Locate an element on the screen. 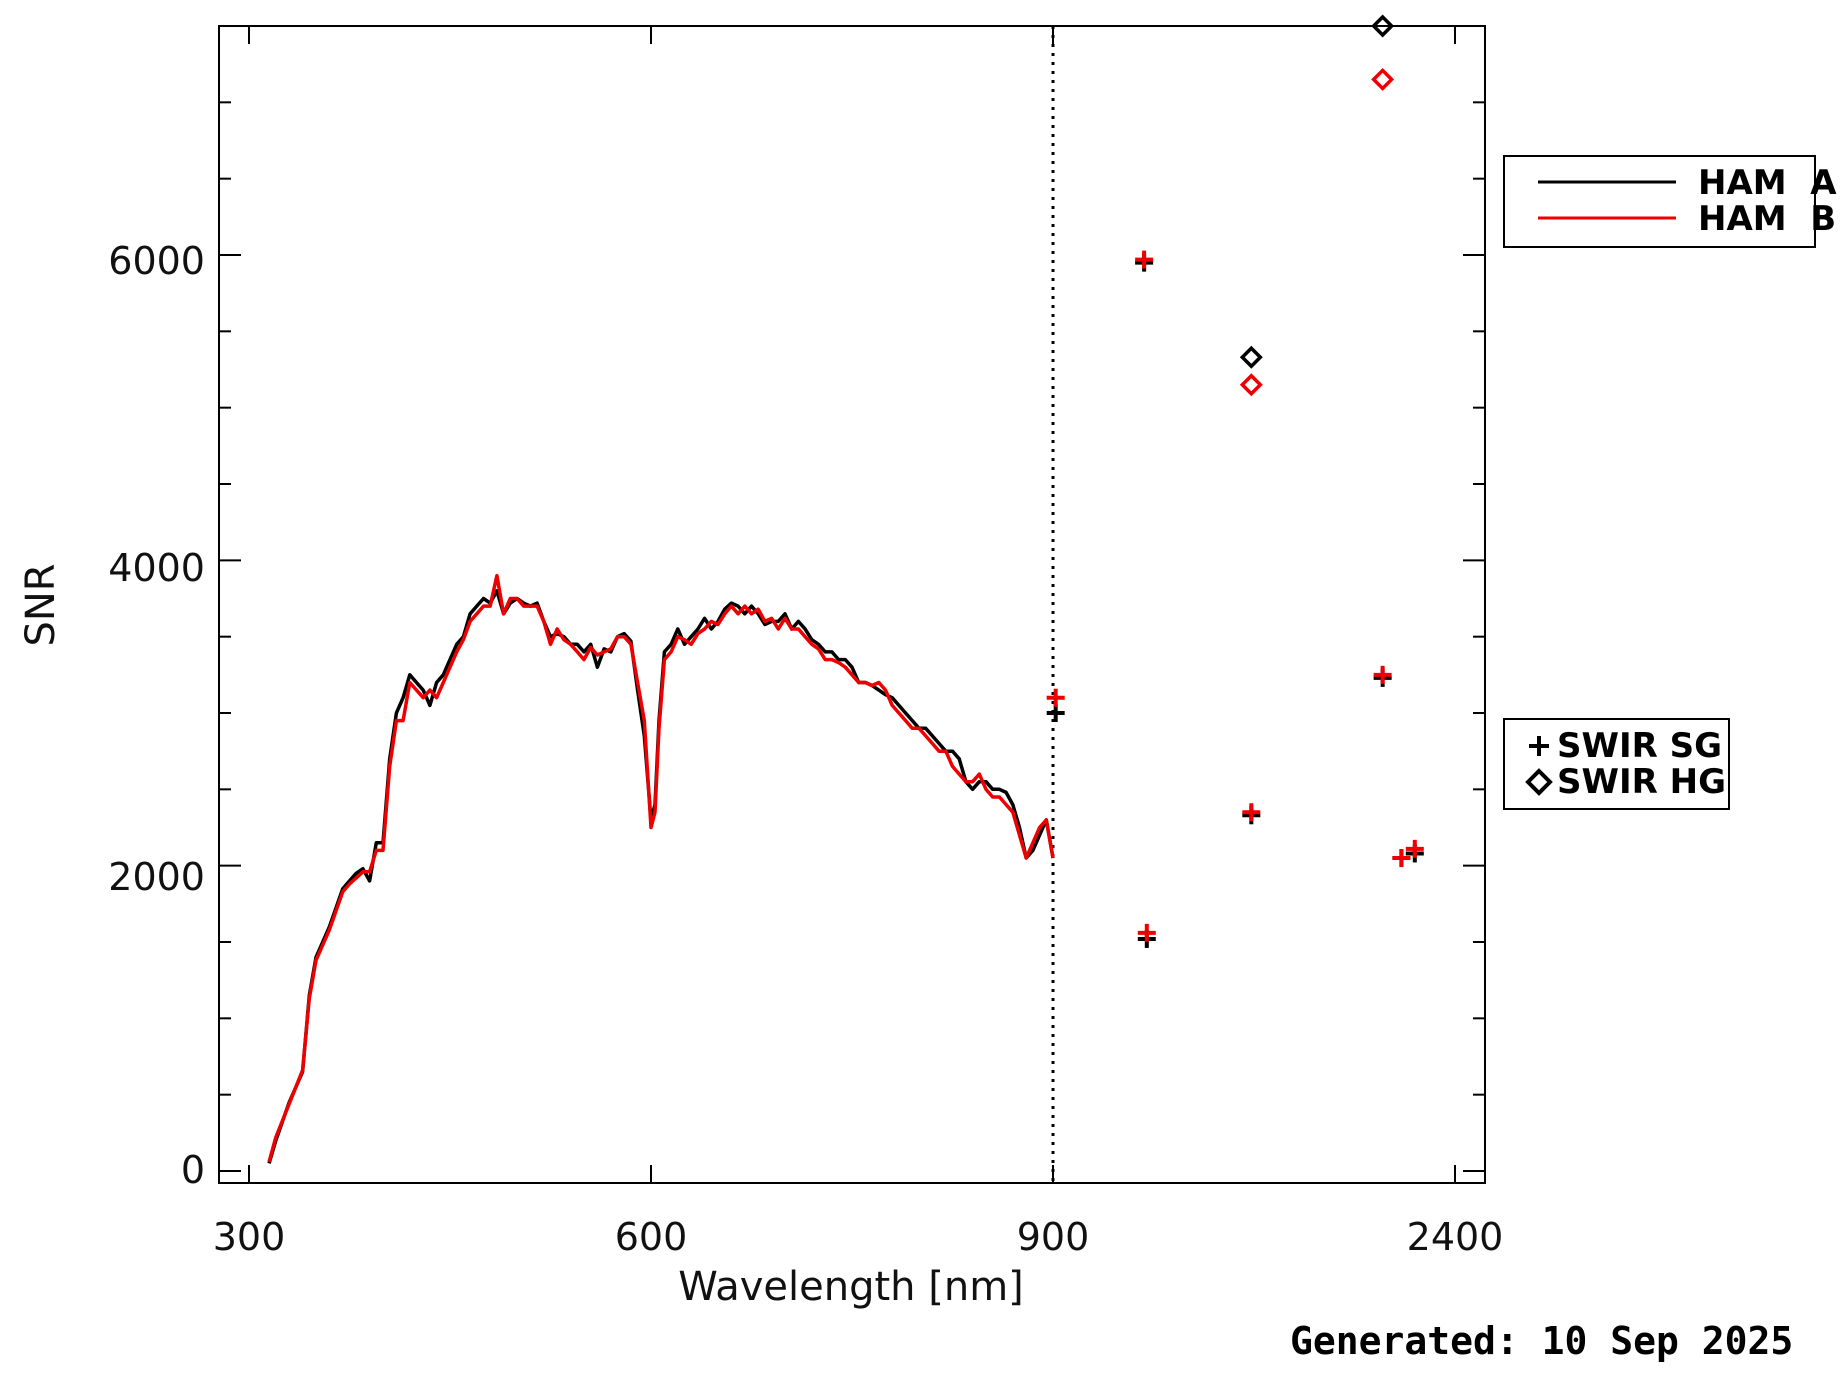 Image resolution: width=1846 pixels, height=1379 pixels. y-axis-title: SNR is located at coordinates (41, 604).